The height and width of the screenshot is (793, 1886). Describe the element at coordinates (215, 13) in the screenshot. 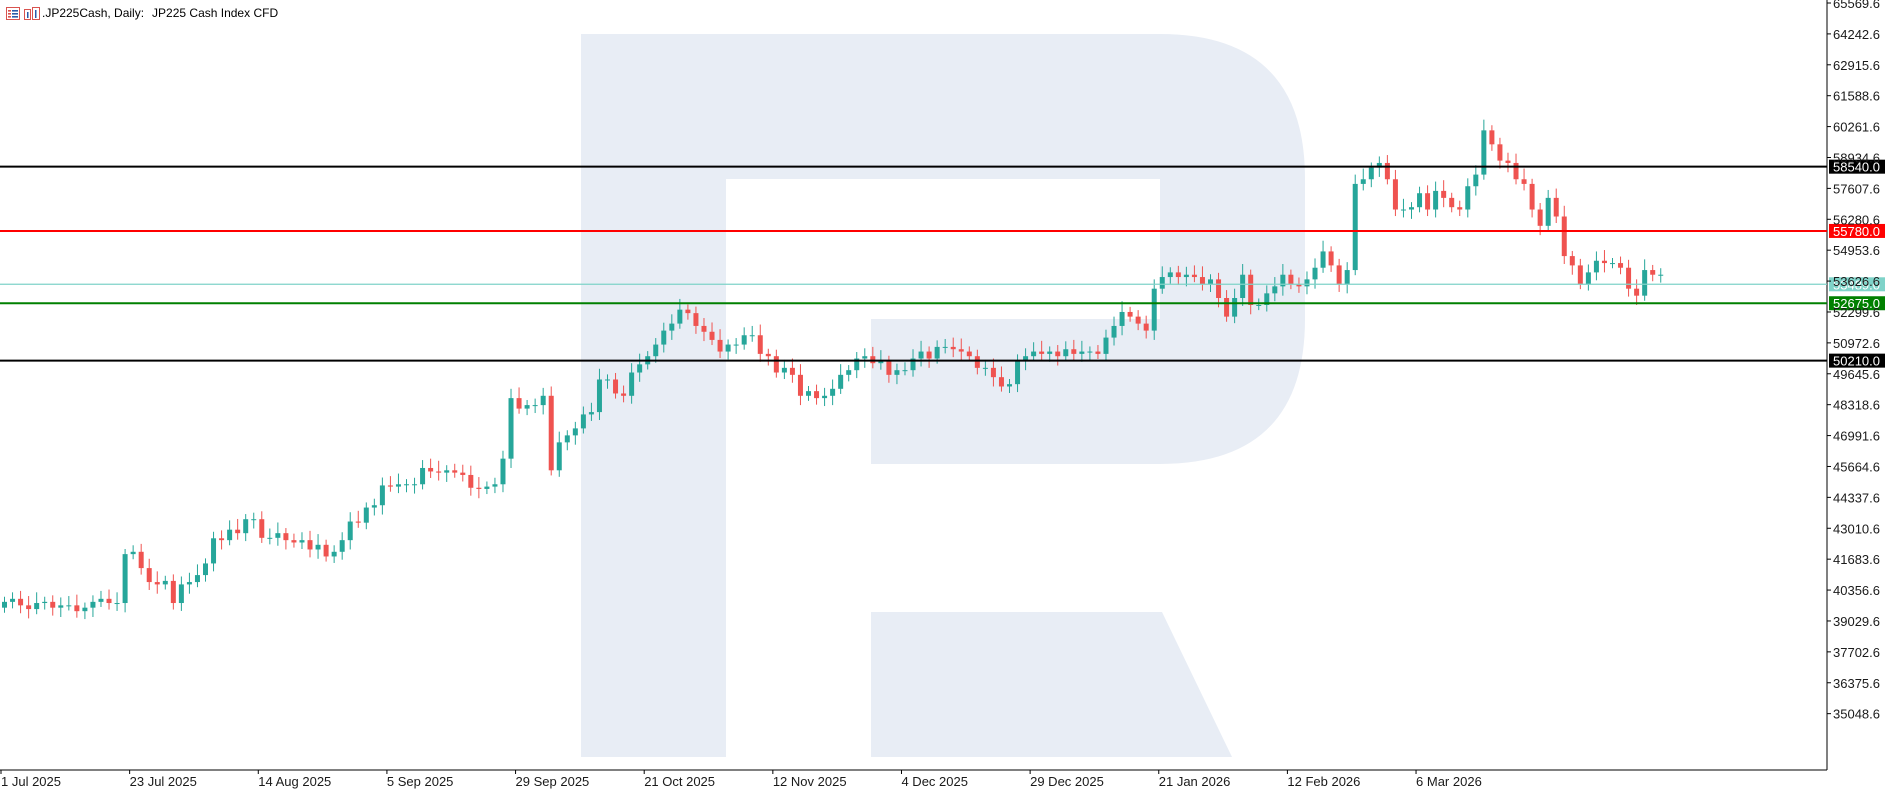

I see `symbol-description: JP225 Cash Index CFD` at that location.